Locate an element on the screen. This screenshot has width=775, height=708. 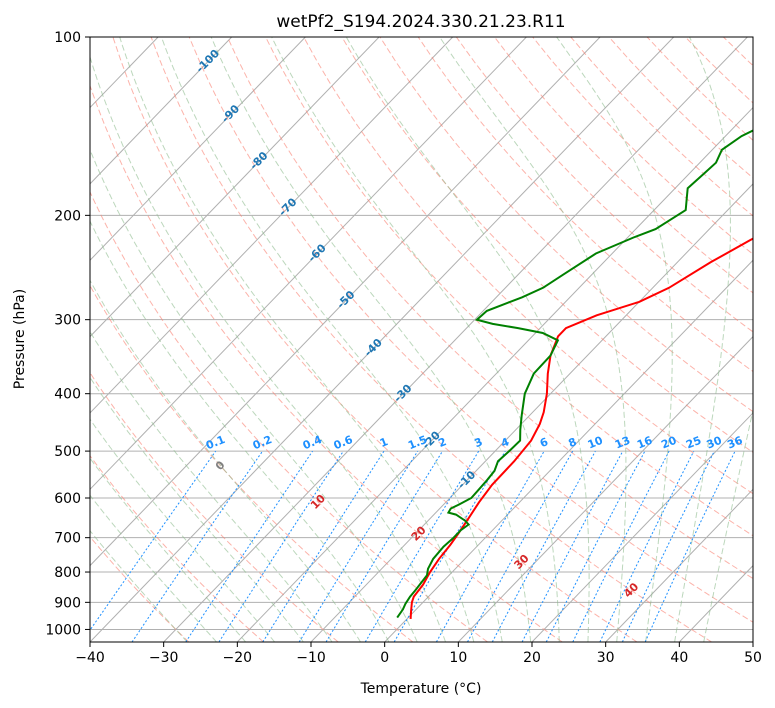
x-tick-label: 40 is located at coordinates (679, 658).